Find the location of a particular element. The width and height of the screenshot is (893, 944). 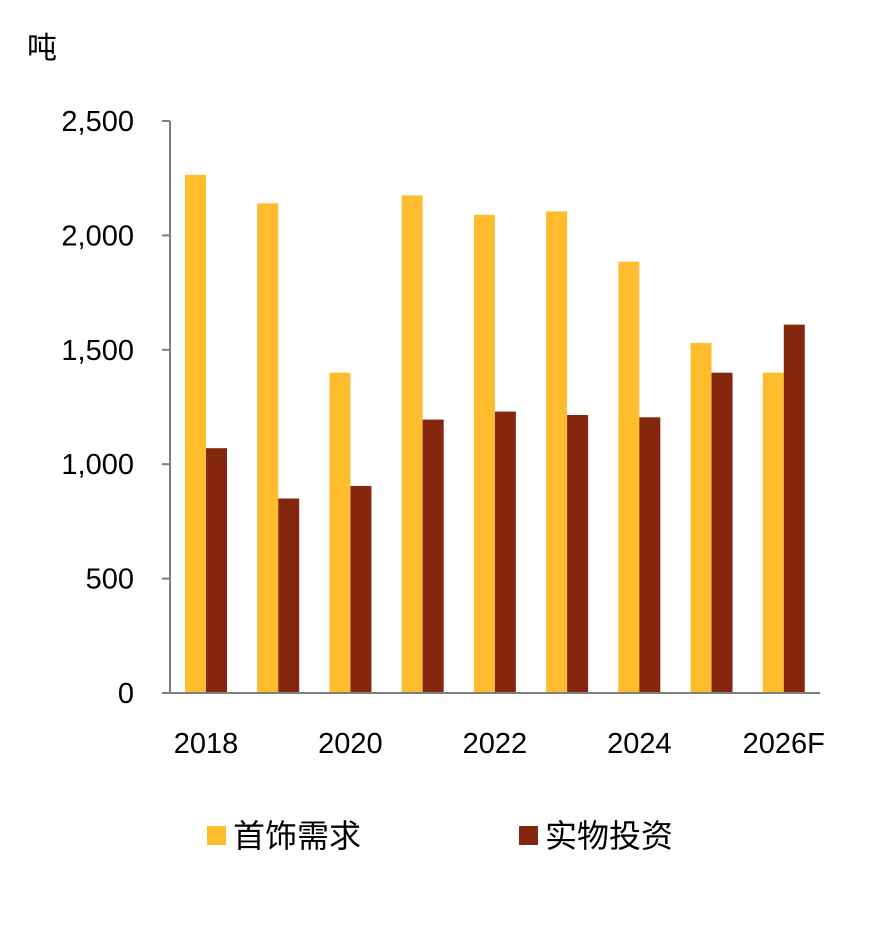

legend: 首饰需求 实物投资 is located at coordinates (440, 836).